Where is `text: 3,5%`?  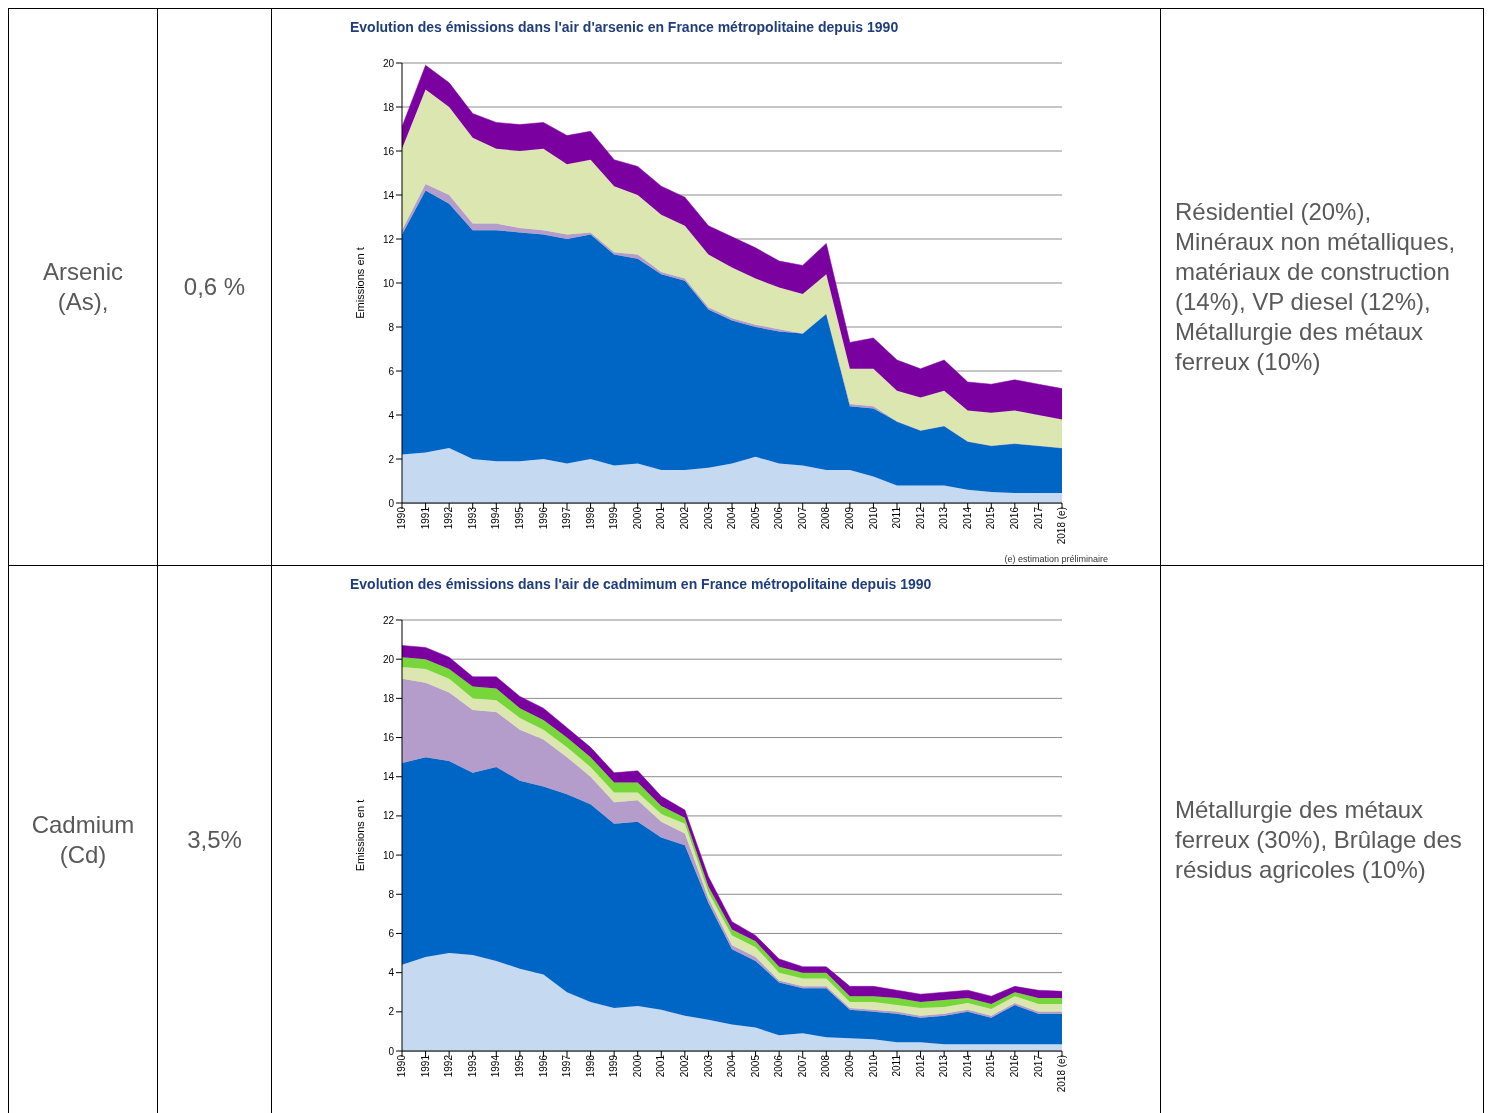 text: 3,5% is located at coordinates (214, 839).